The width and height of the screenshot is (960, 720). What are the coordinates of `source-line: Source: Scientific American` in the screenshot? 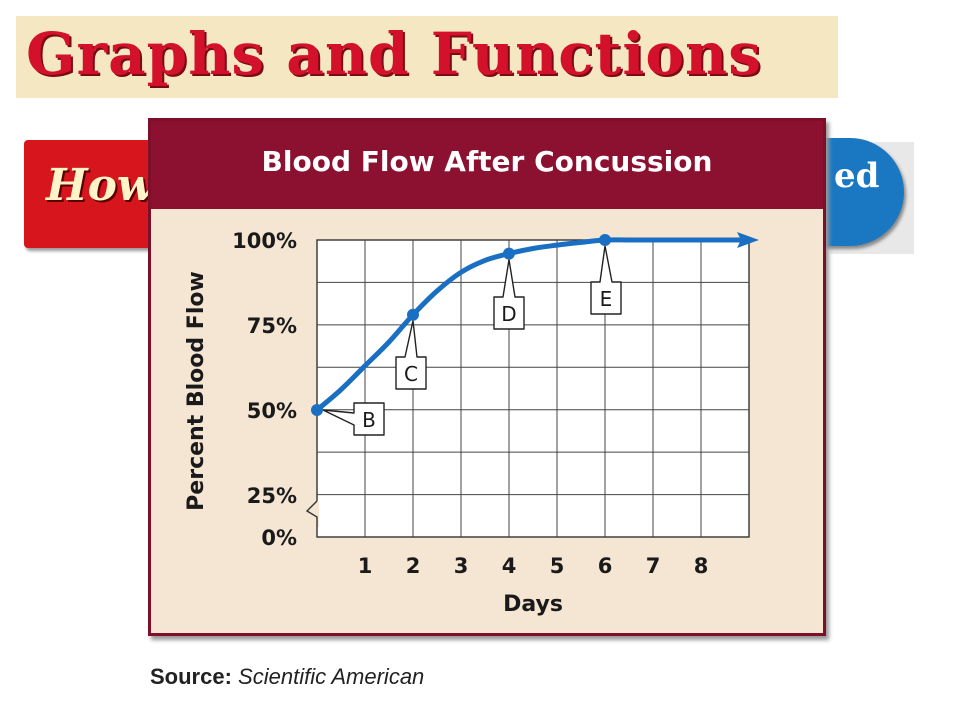 It's located at (287, 677).